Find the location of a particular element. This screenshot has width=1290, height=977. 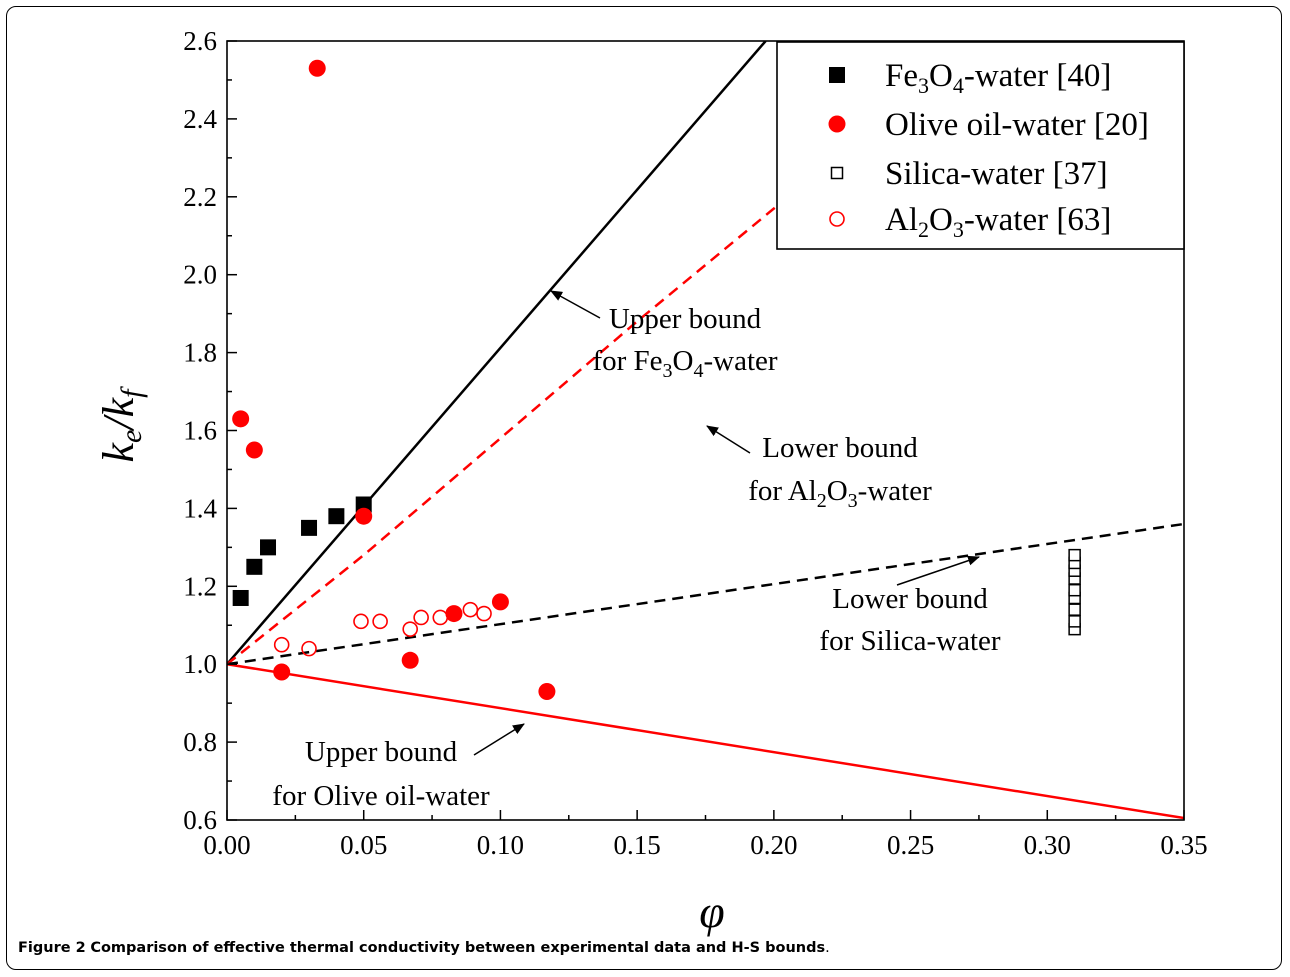

x-tick-label: 0.00 is located at coordinates (226, 845).